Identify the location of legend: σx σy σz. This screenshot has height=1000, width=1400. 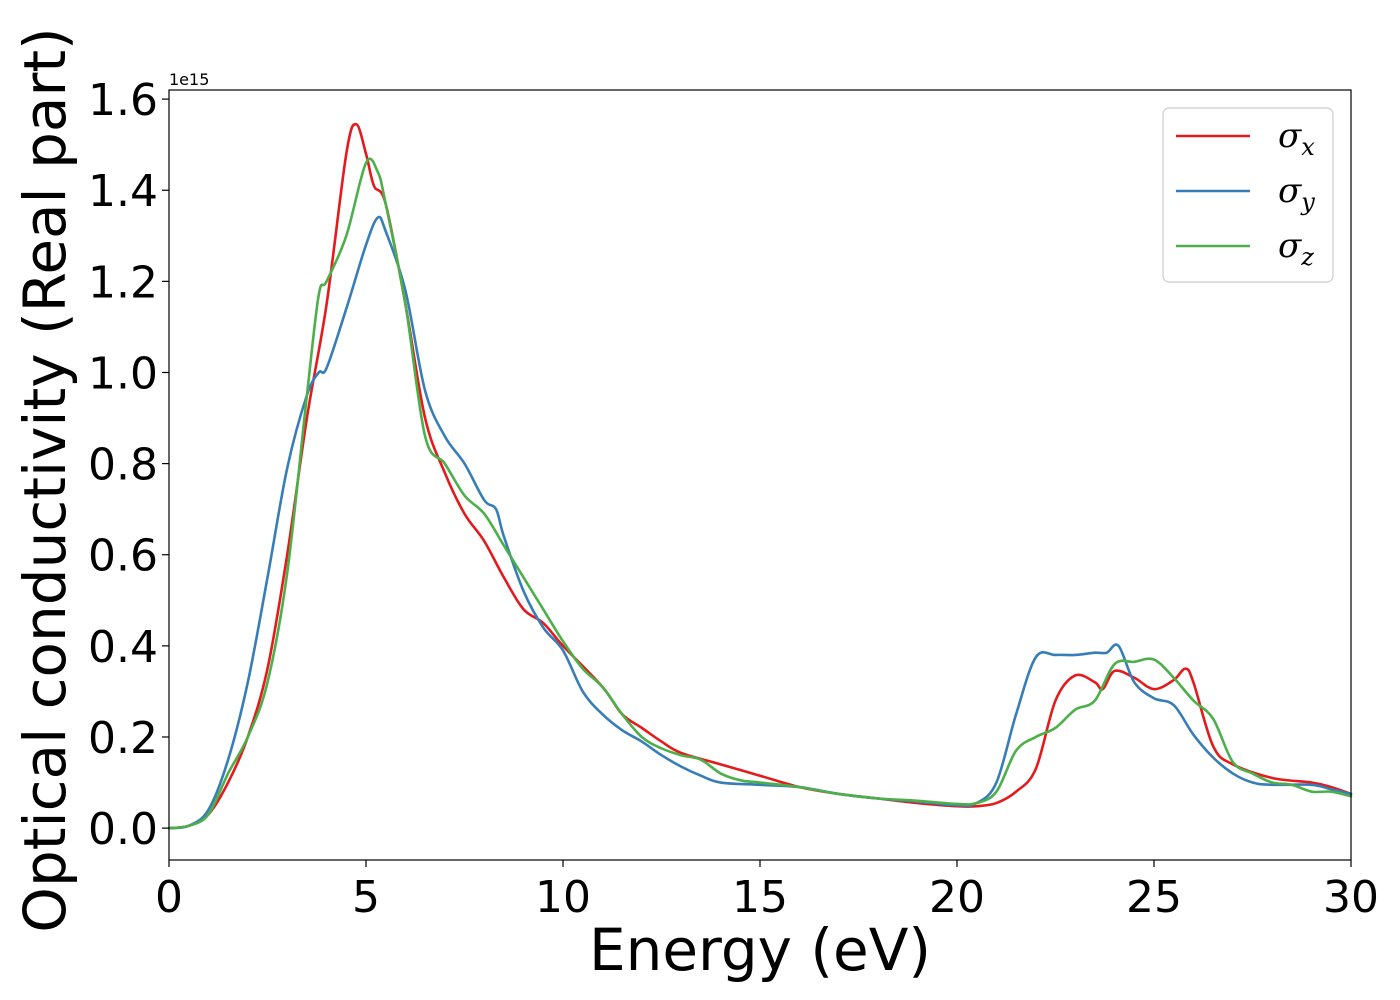
(1248, 195).